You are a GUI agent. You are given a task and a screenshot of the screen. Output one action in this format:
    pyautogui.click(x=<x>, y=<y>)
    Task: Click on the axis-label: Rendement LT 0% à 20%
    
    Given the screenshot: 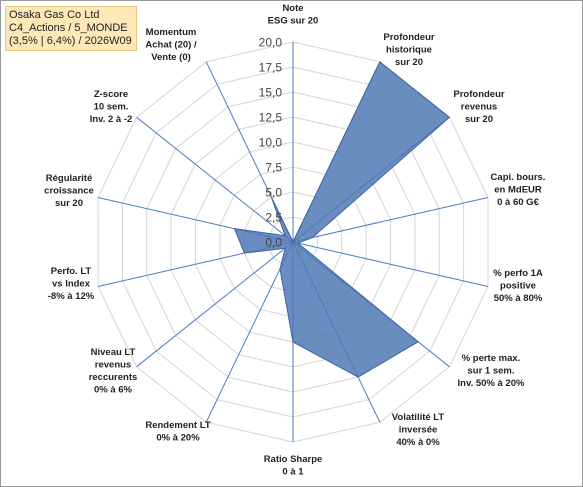 What is the action you would take?
    pyautogui.click(x=177, y=432)
    